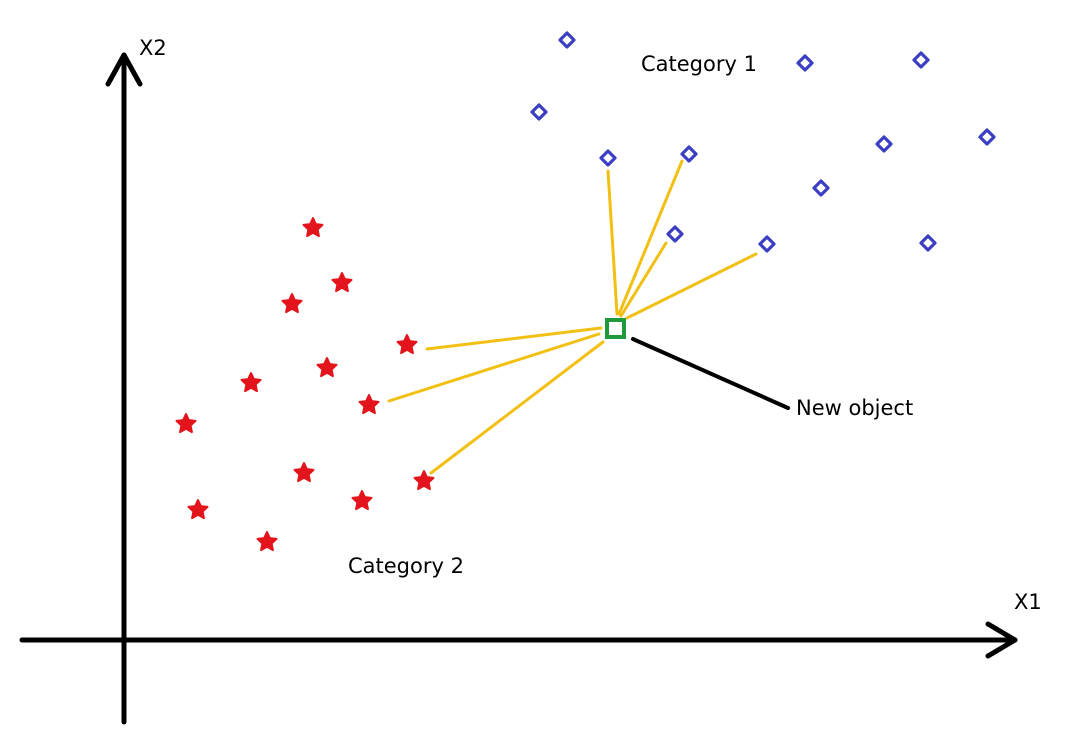 The image size is (1076, 750). Describe the element at coordinates (406, 566) in the screenshot. I see `category-2-label: Category 2` at that location.